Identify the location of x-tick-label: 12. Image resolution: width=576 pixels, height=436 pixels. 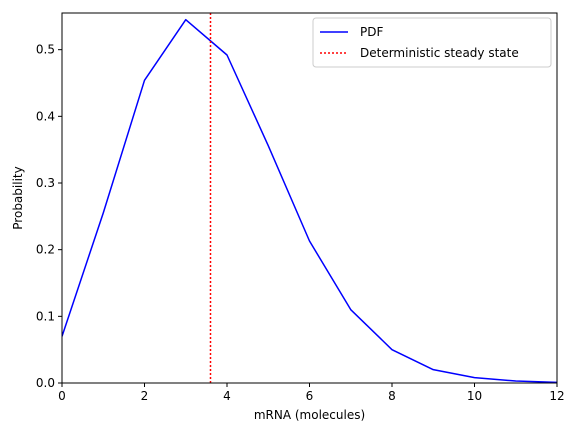
(556, 396).